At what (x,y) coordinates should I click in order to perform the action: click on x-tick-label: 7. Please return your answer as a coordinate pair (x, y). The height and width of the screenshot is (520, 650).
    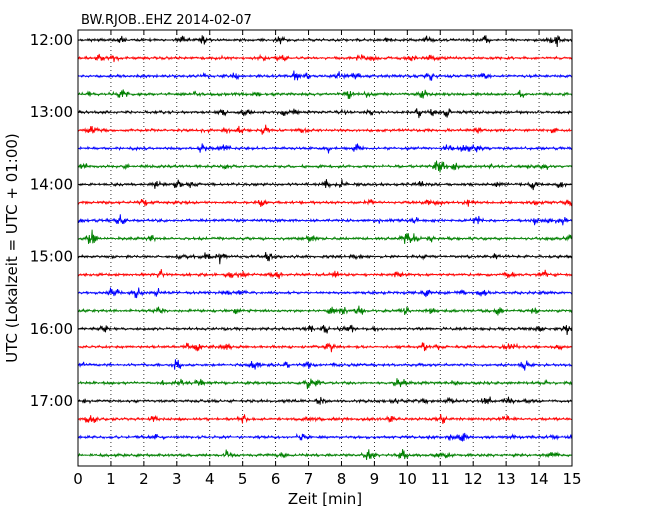
    Looking at the image, I should click on (309, 479).